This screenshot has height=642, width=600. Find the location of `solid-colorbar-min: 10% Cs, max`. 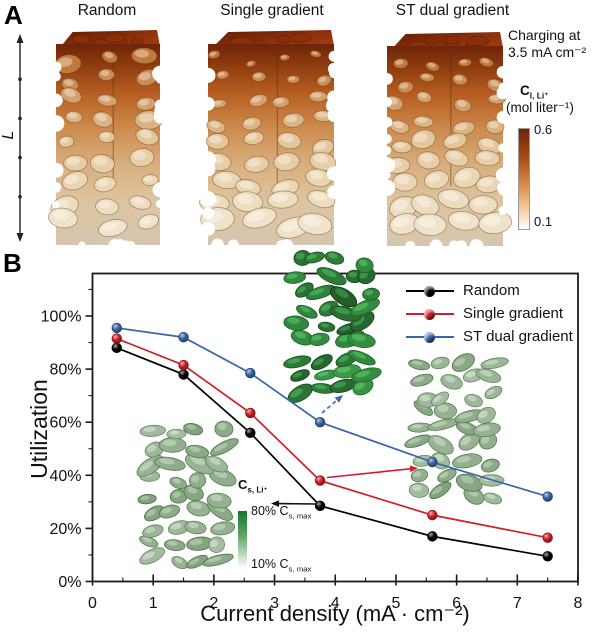

solid-colorbar-min: 10% Cs, max is located at coordinates (281, 565).